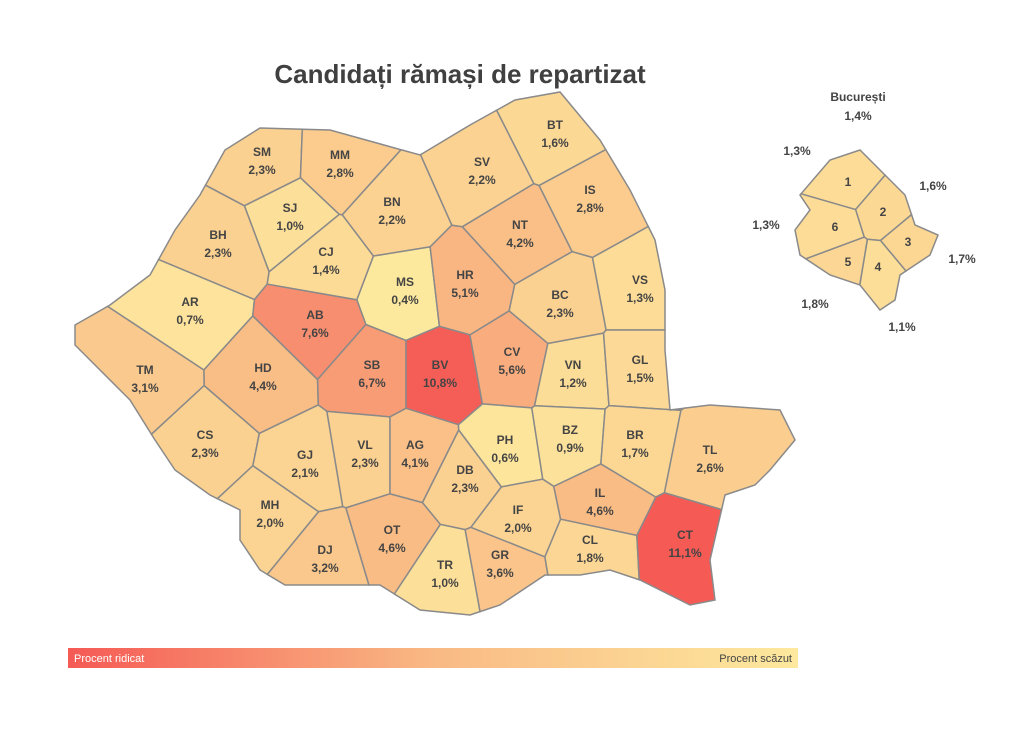 The width and height of the screenshot is (1024, 729). Describe the element at coordinates (640, 360) in the screenshot. I see `county-code: GL` at that location.